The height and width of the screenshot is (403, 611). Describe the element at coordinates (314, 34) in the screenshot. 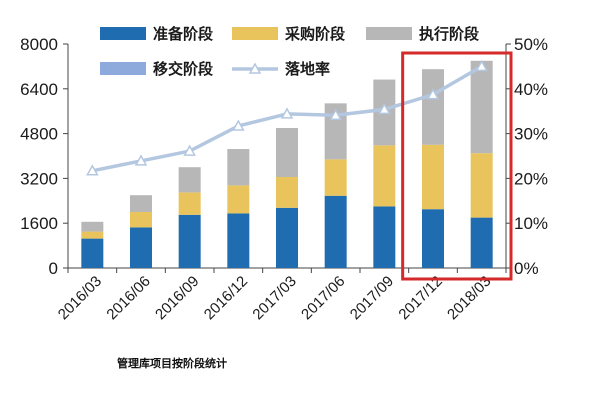

I see `legend-label: 采购阶段` at that location.